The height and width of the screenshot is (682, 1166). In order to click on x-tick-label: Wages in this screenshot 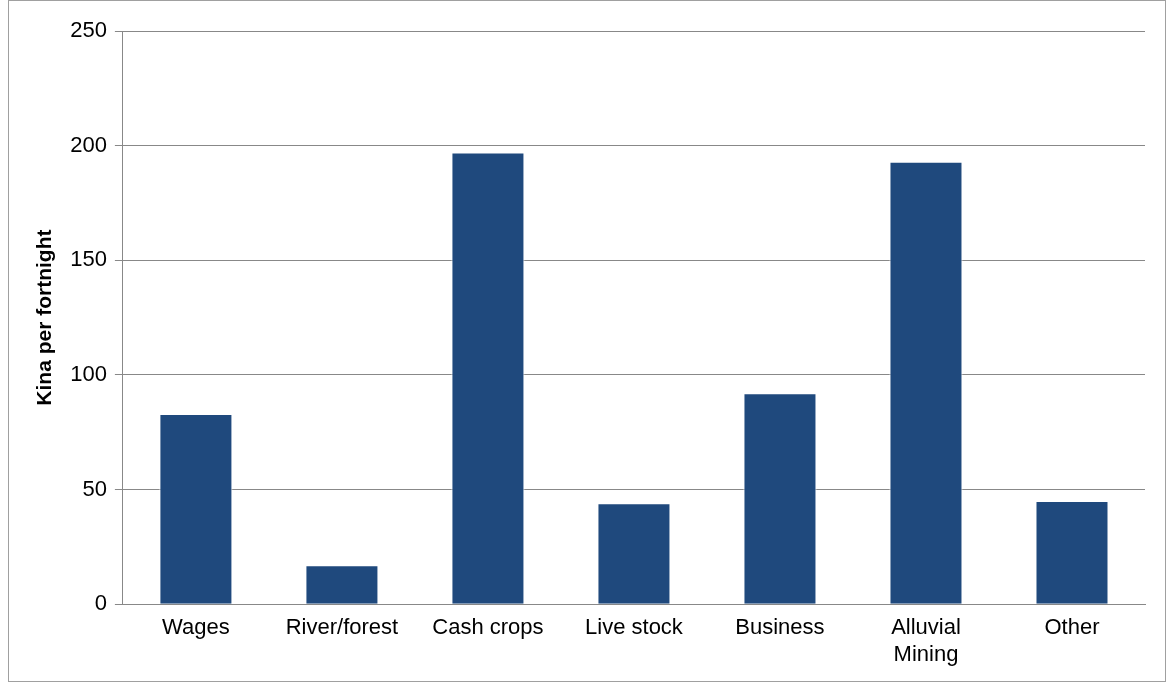, I will do `click(196, 627)`.